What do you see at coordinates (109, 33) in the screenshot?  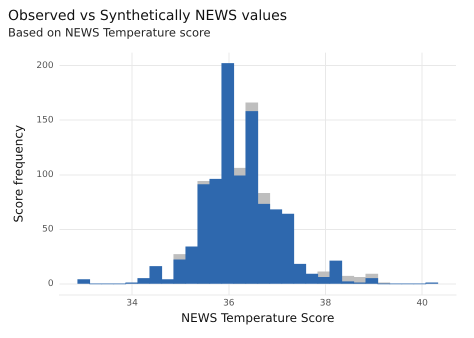 I see `chart-subtitle: Based on NEWS Temperature score` at bounding box center [109, 33].